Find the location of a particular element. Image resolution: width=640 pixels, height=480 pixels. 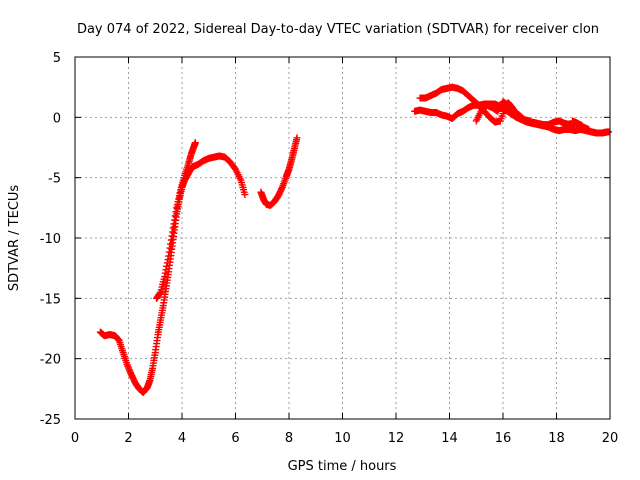

x-tick-label: 10 is located at coordinates (342, 438).